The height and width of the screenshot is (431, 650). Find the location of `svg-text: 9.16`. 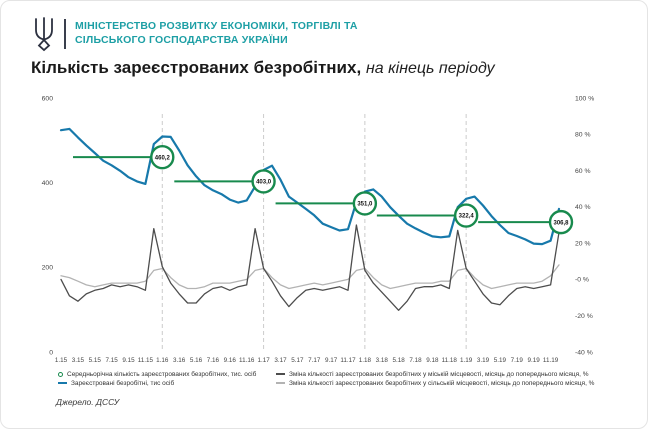

svg-text: 9.16 is located at coordinates (230, 360).